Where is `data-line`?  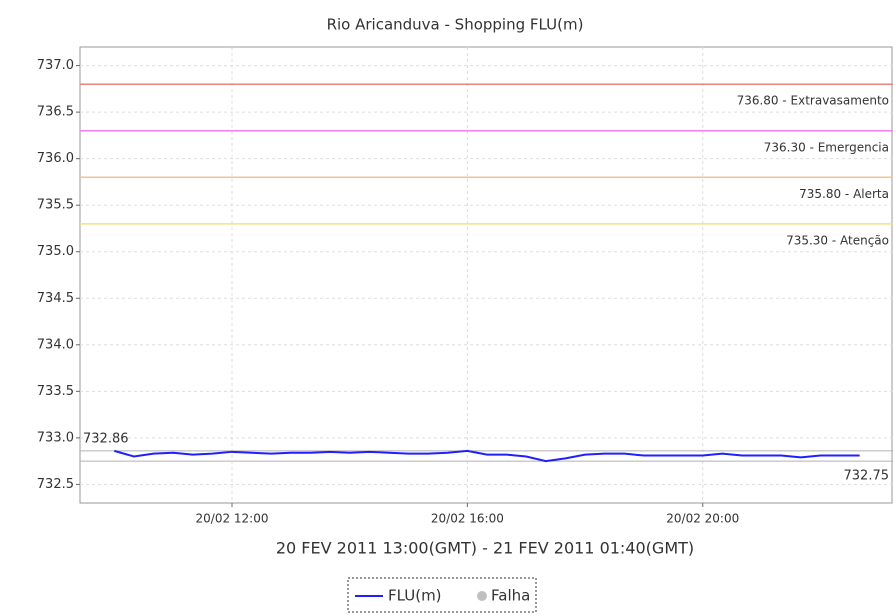 data-line is located at coordinates (487, 456).